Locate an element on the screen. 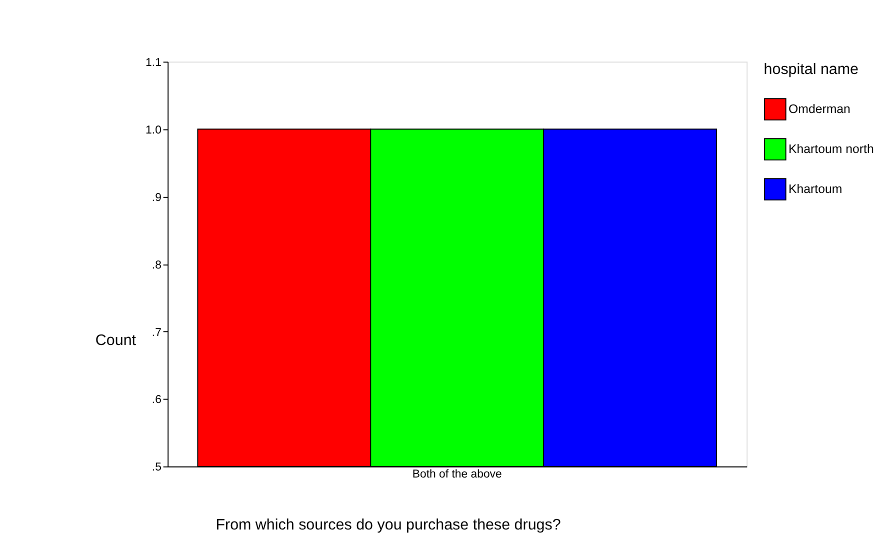 The width and height of the screenshot is (879, 554). y-axis-title: Count is located at coordinates (116, 340).